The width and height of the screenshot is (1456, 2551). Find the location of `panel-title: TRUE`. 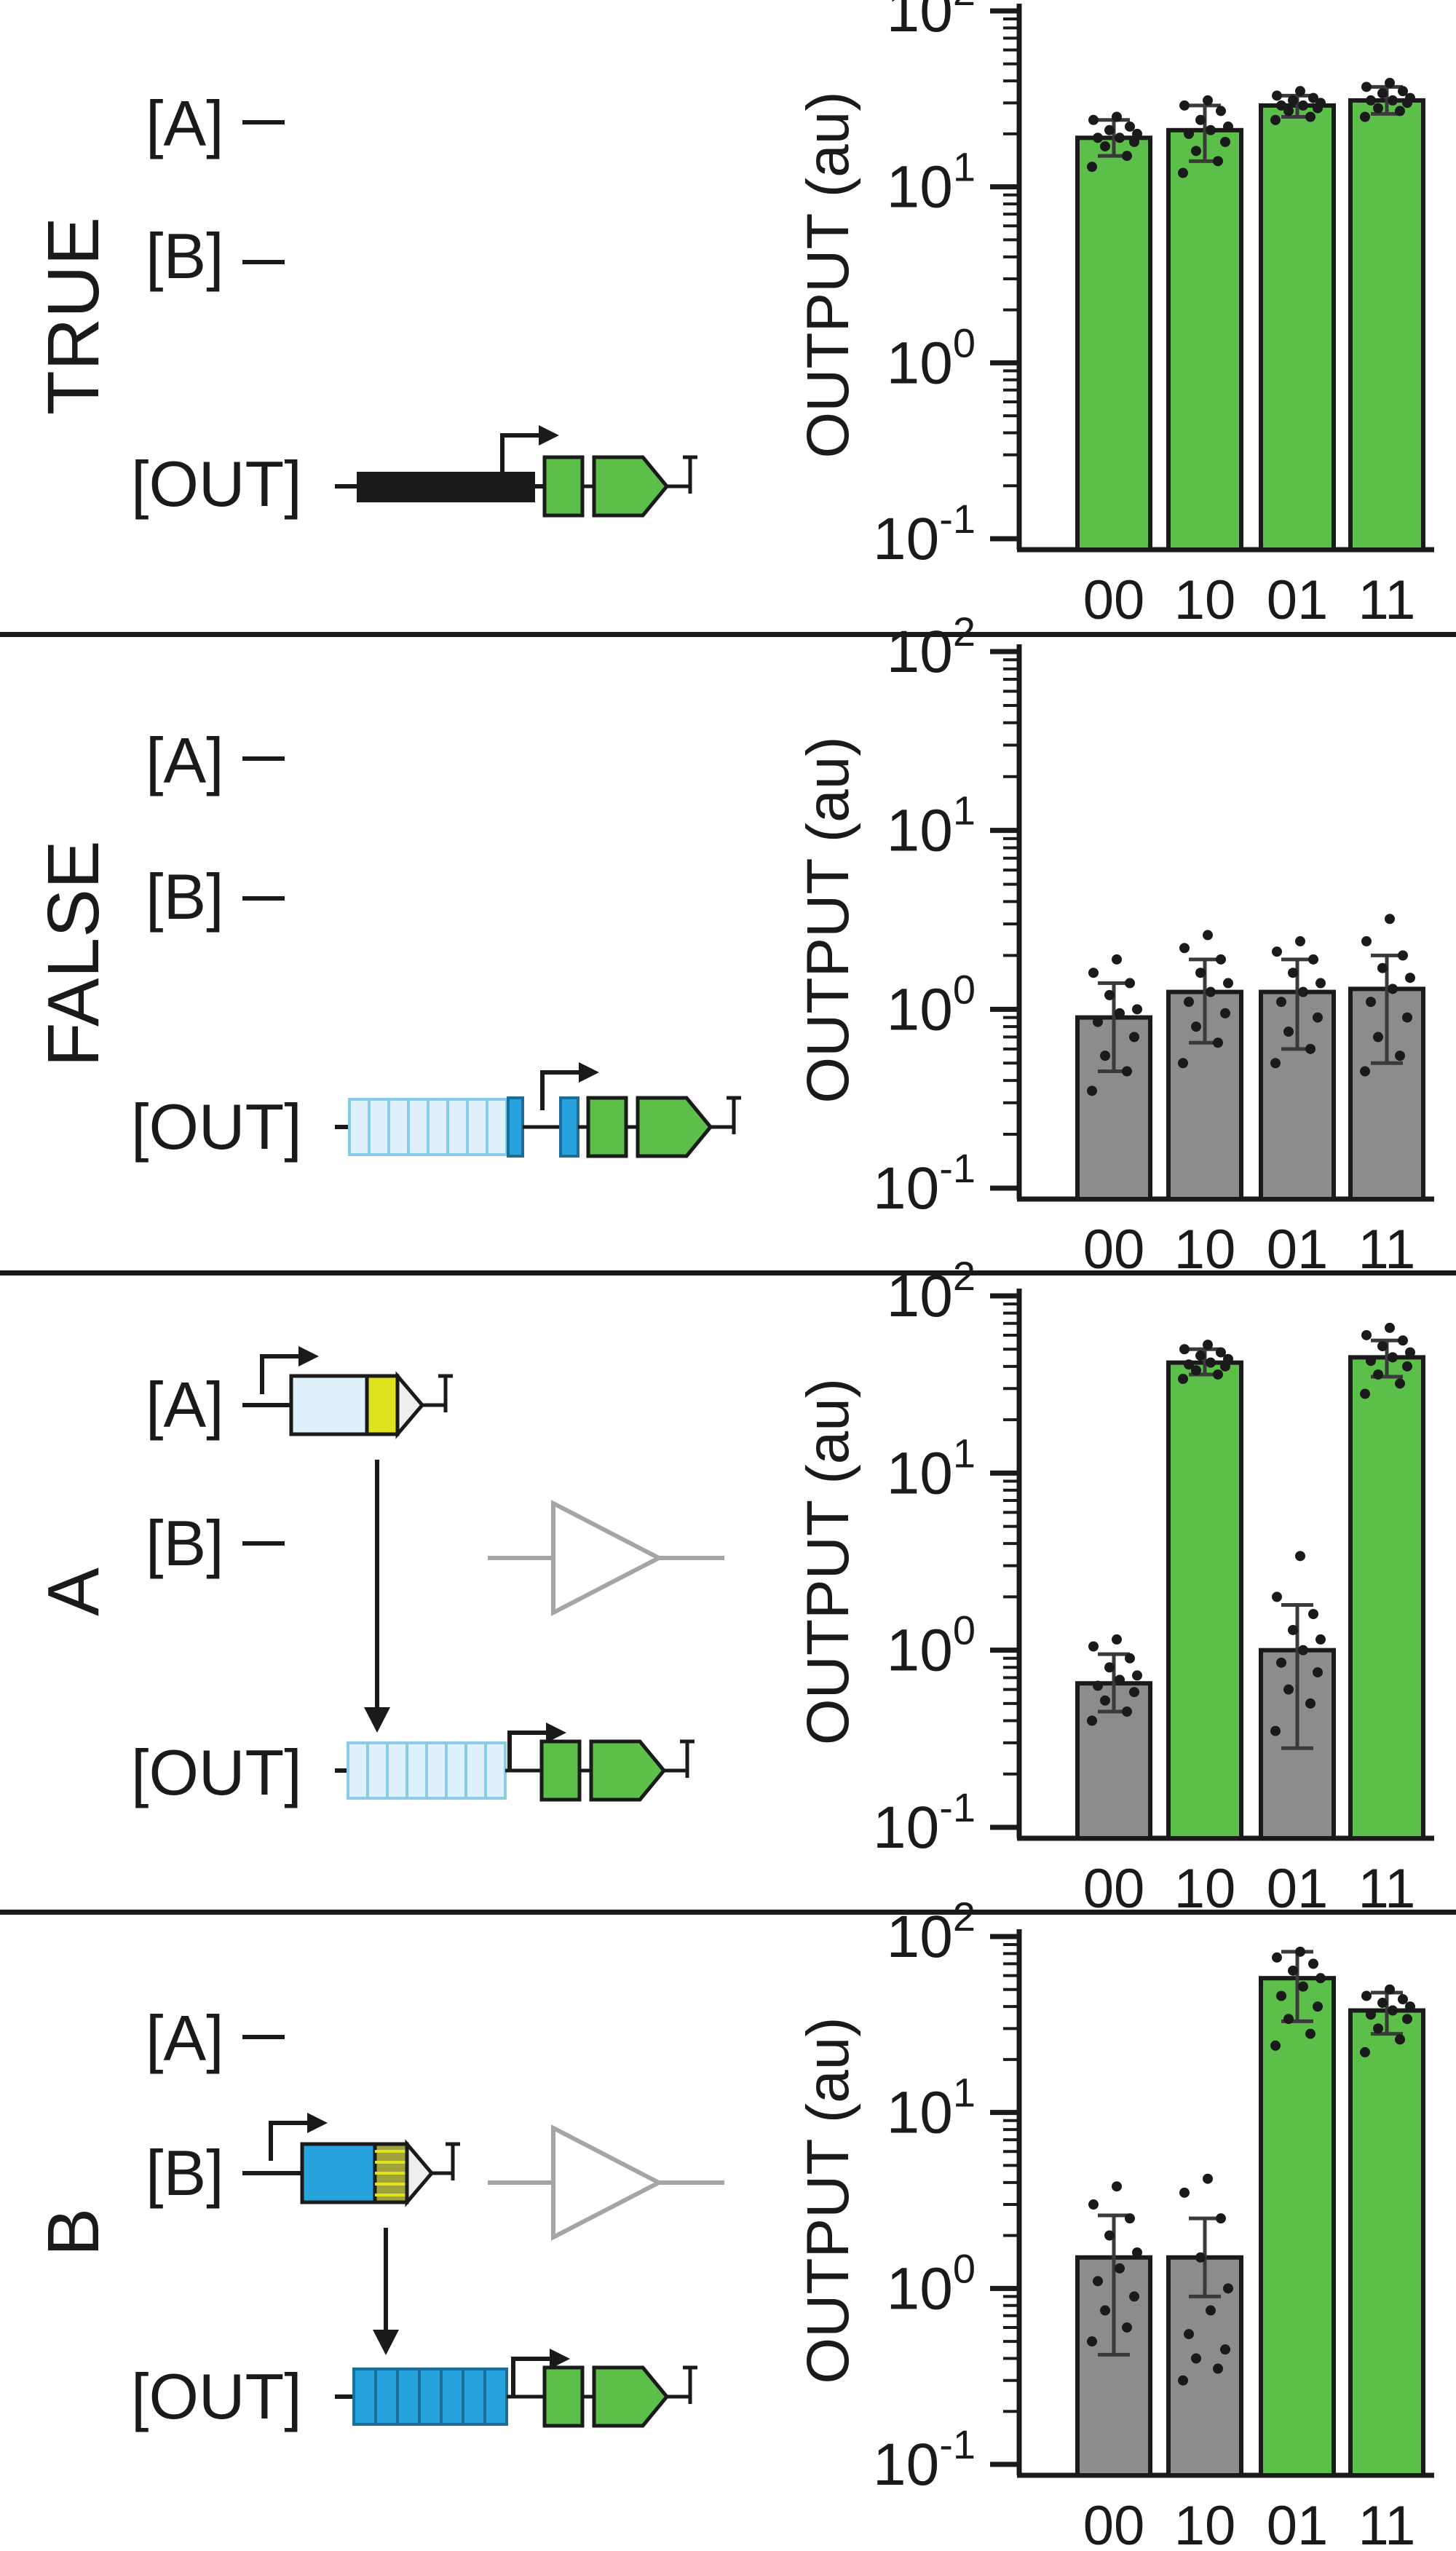

panel-title: TRUE is located at coordinates (73, 316).